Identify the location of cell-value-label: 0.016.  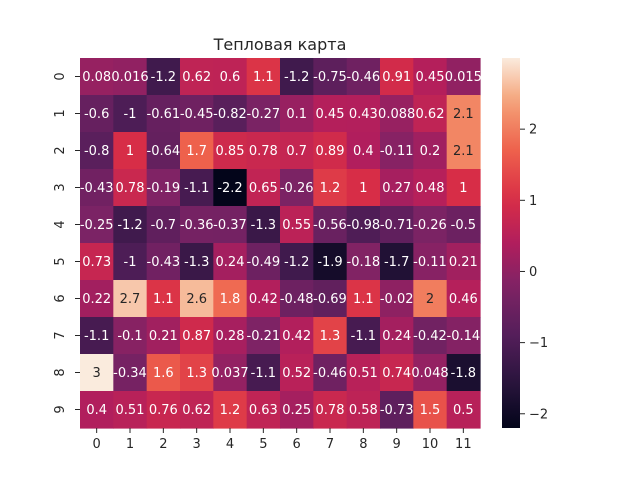
(129, 77).